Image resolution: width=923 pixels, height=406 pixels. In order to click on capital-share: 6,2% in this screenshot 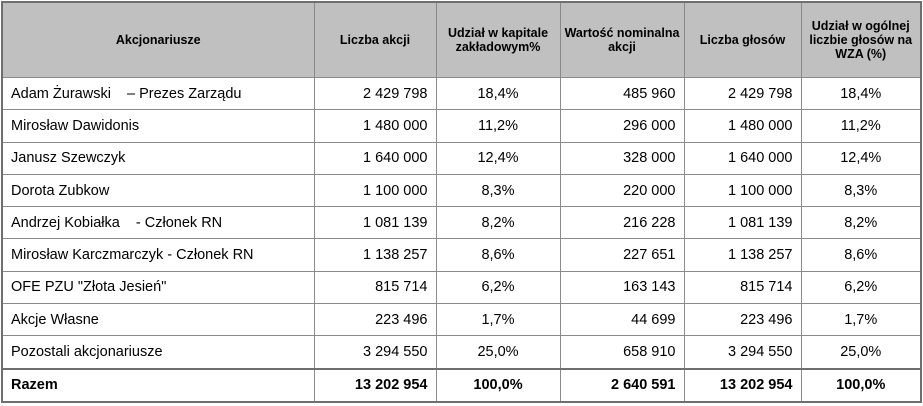, I will do `click(498, 287)`.